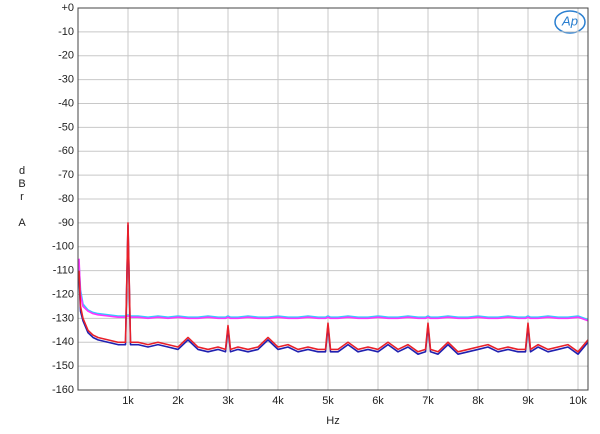 The height and width of the screenshot is (434, 600). What do you see at coordinates (228, 401) in the screenshot?
I see `x-tick-label: 3k` at bounding box center [228, 401].